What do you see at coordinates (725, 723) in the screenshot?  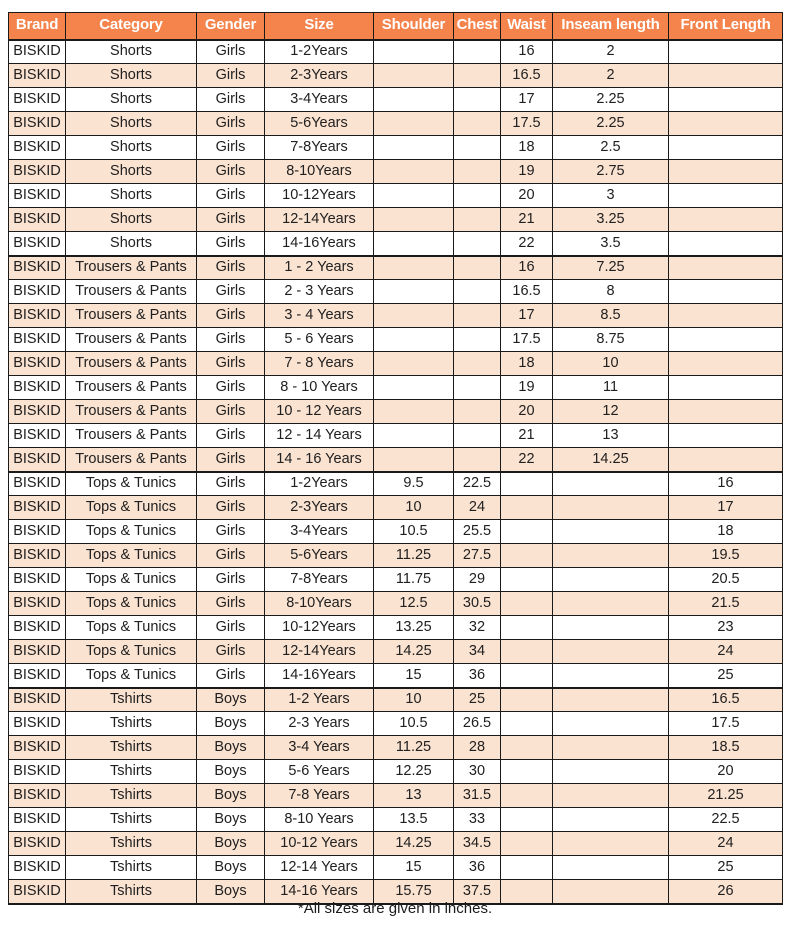 I see `cell-front: 17.5` at bounding box center [725, 723].